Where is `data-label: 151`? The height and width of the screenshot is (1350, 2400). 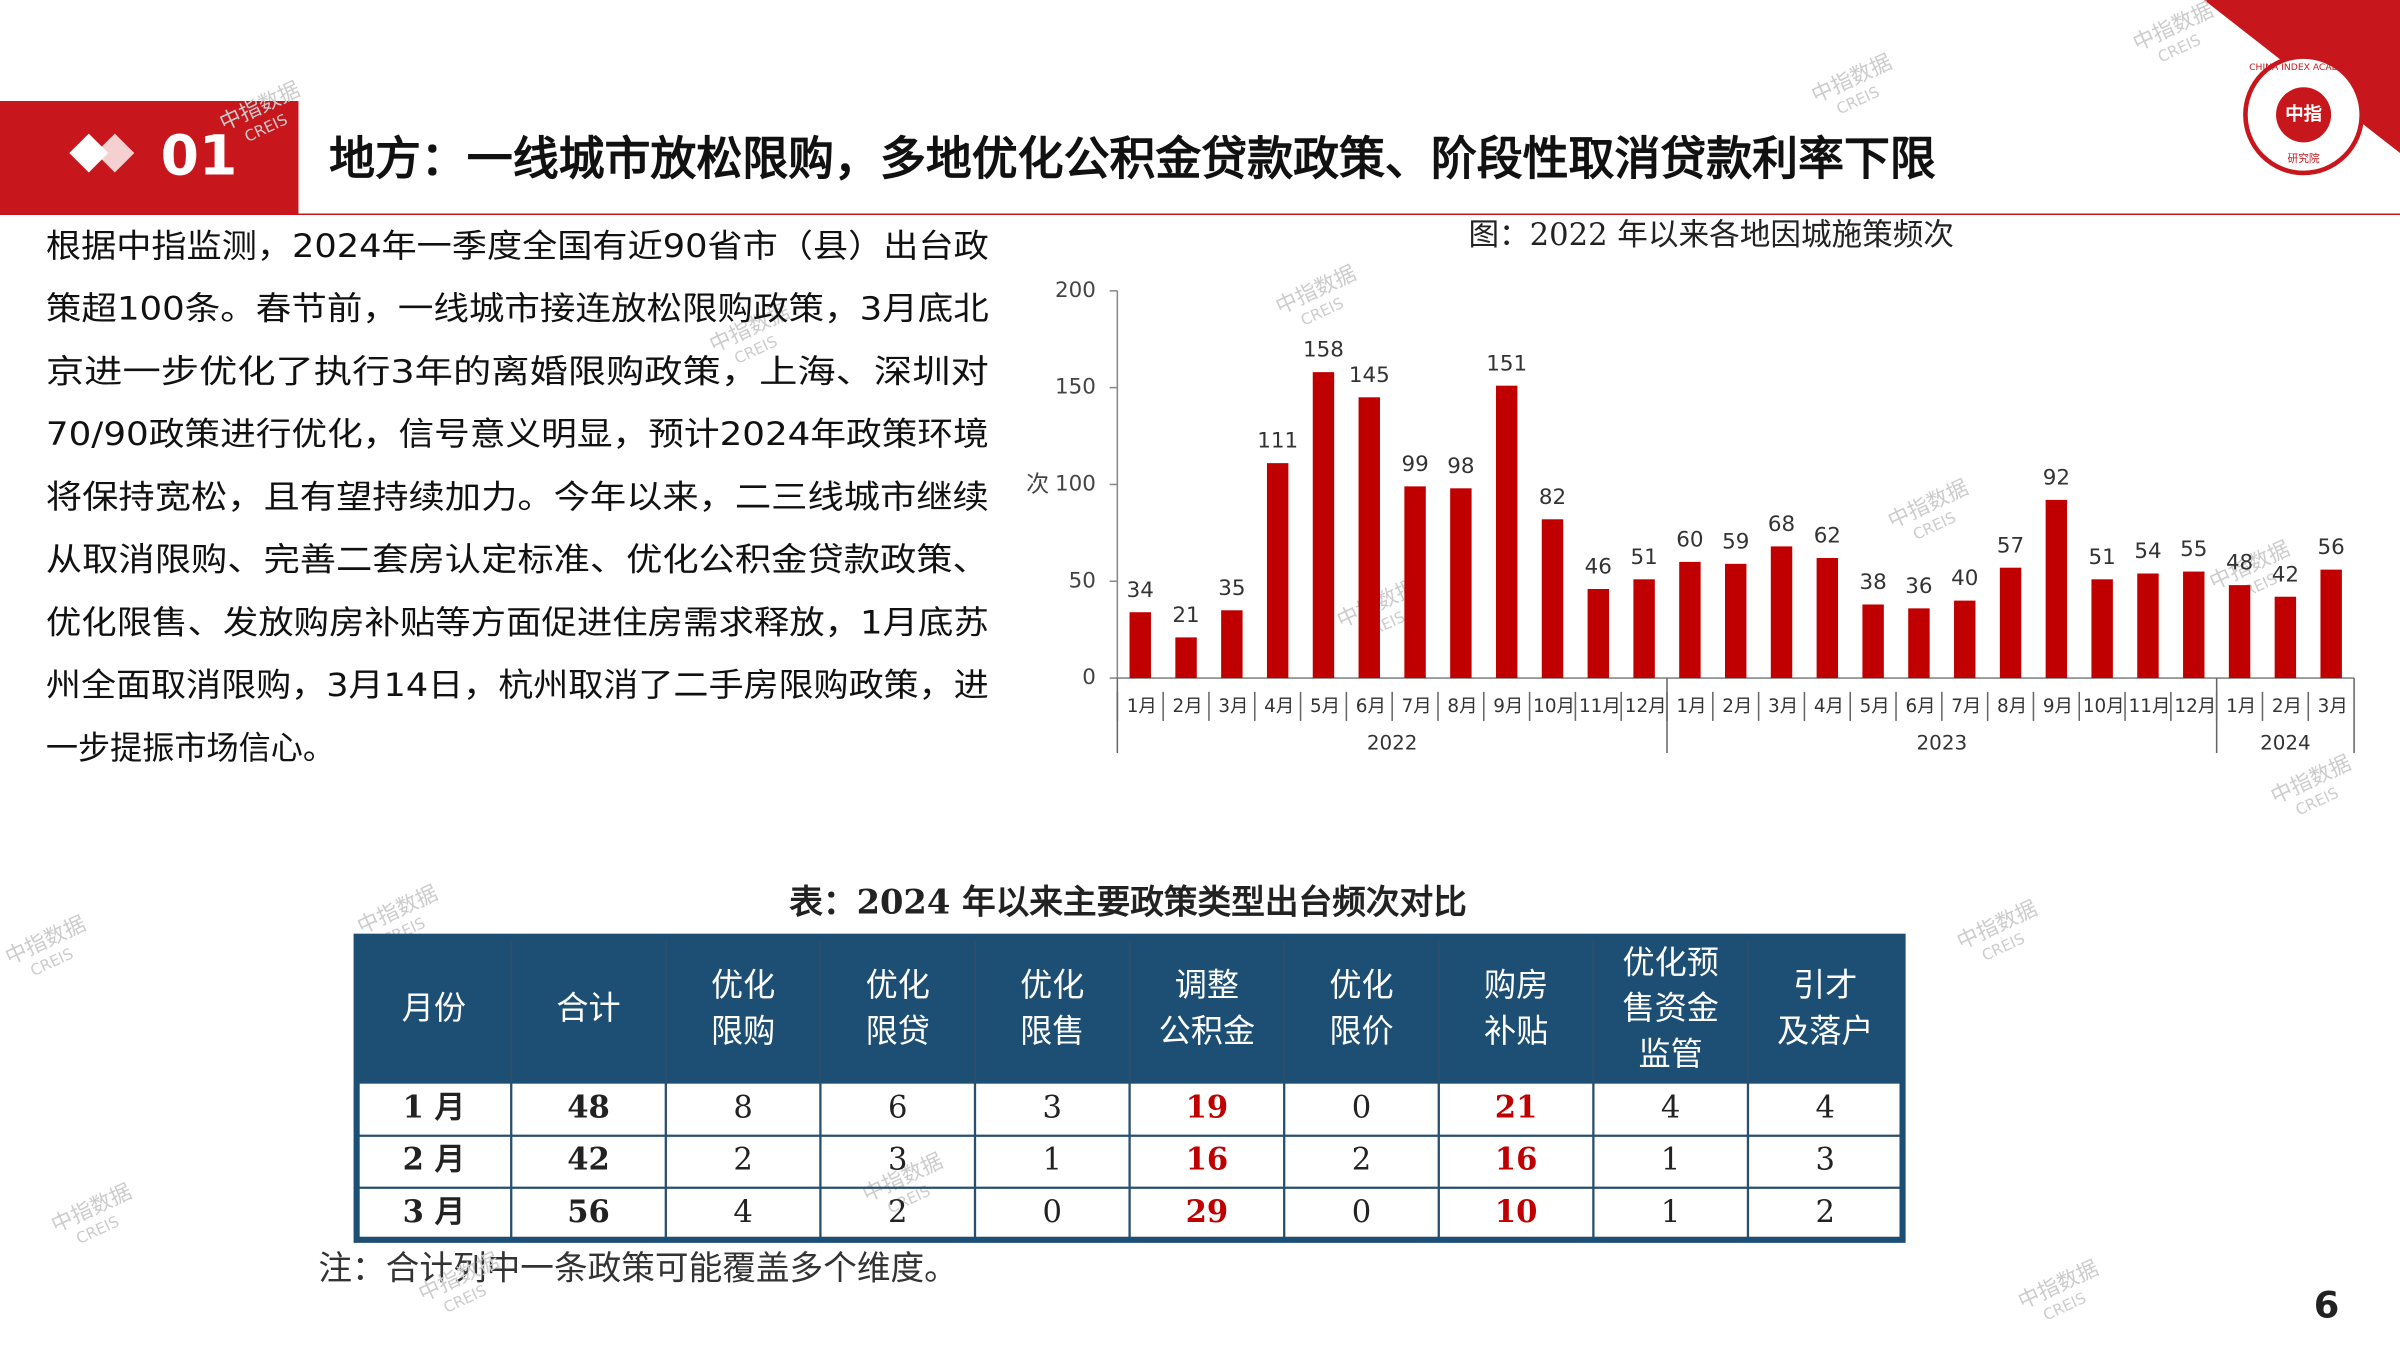
data-label: 151 is located at coordinates (1506, 363).